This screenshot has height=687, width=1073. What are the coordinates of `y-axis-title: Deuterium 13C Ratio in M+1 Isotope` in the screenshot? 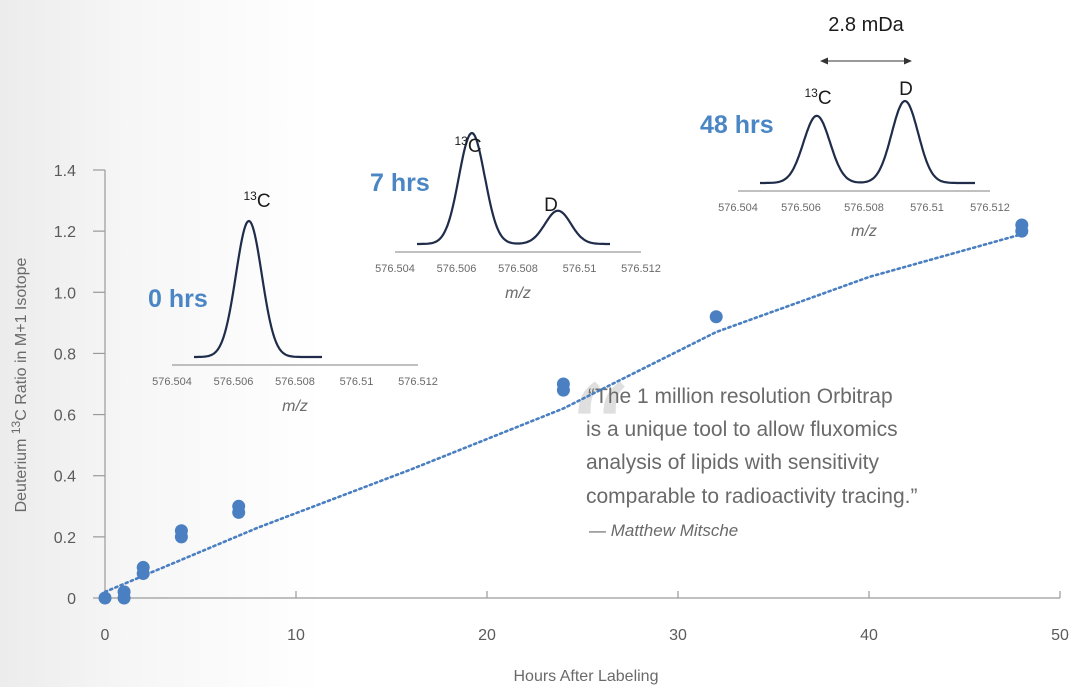 It's located at (19, 385).